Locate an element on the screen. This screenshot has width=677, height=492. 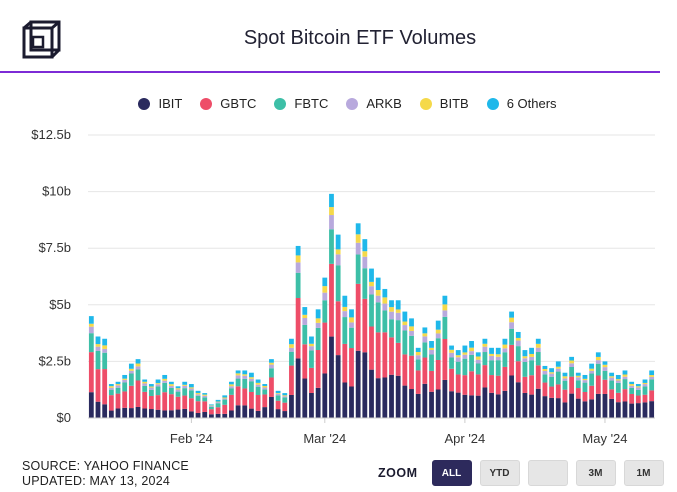
zoom-button-blank is located at coordinates (547, 473).